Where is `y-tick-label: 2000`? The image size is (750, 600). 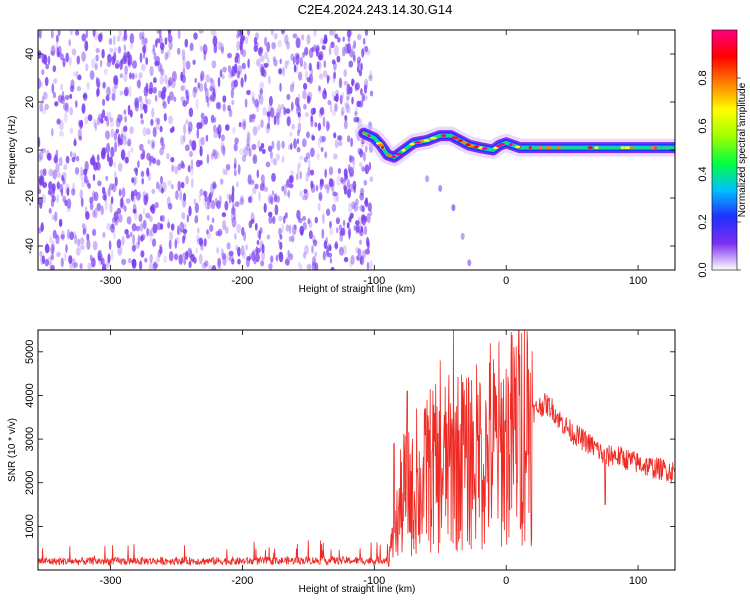
y-tick-label: 2000 is located at coordinates (30, 482).